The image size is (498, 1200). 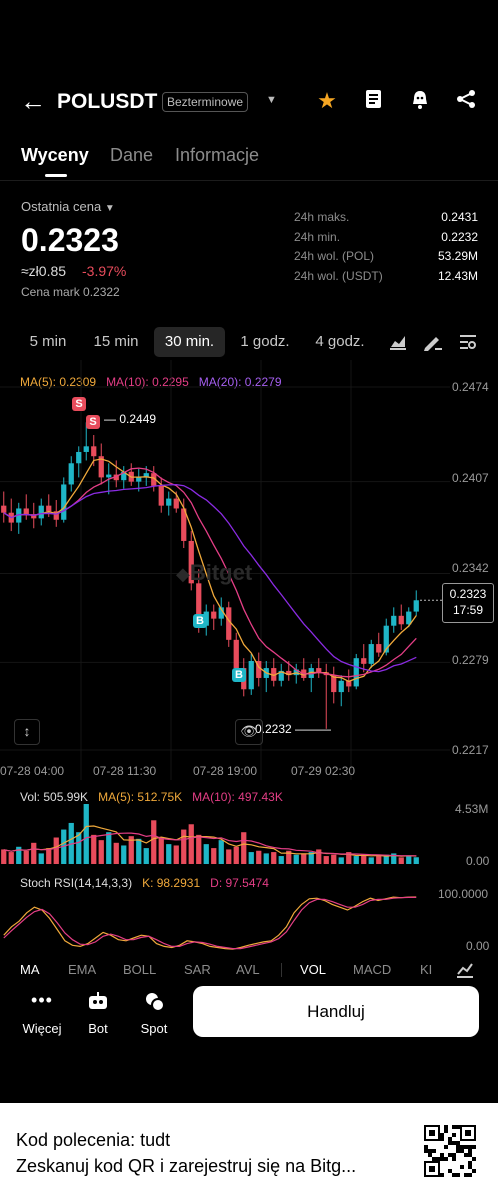 I want to click on stat-vol-pol: 24h wol. (POL) 53.29M, so click(x=386, y=256).